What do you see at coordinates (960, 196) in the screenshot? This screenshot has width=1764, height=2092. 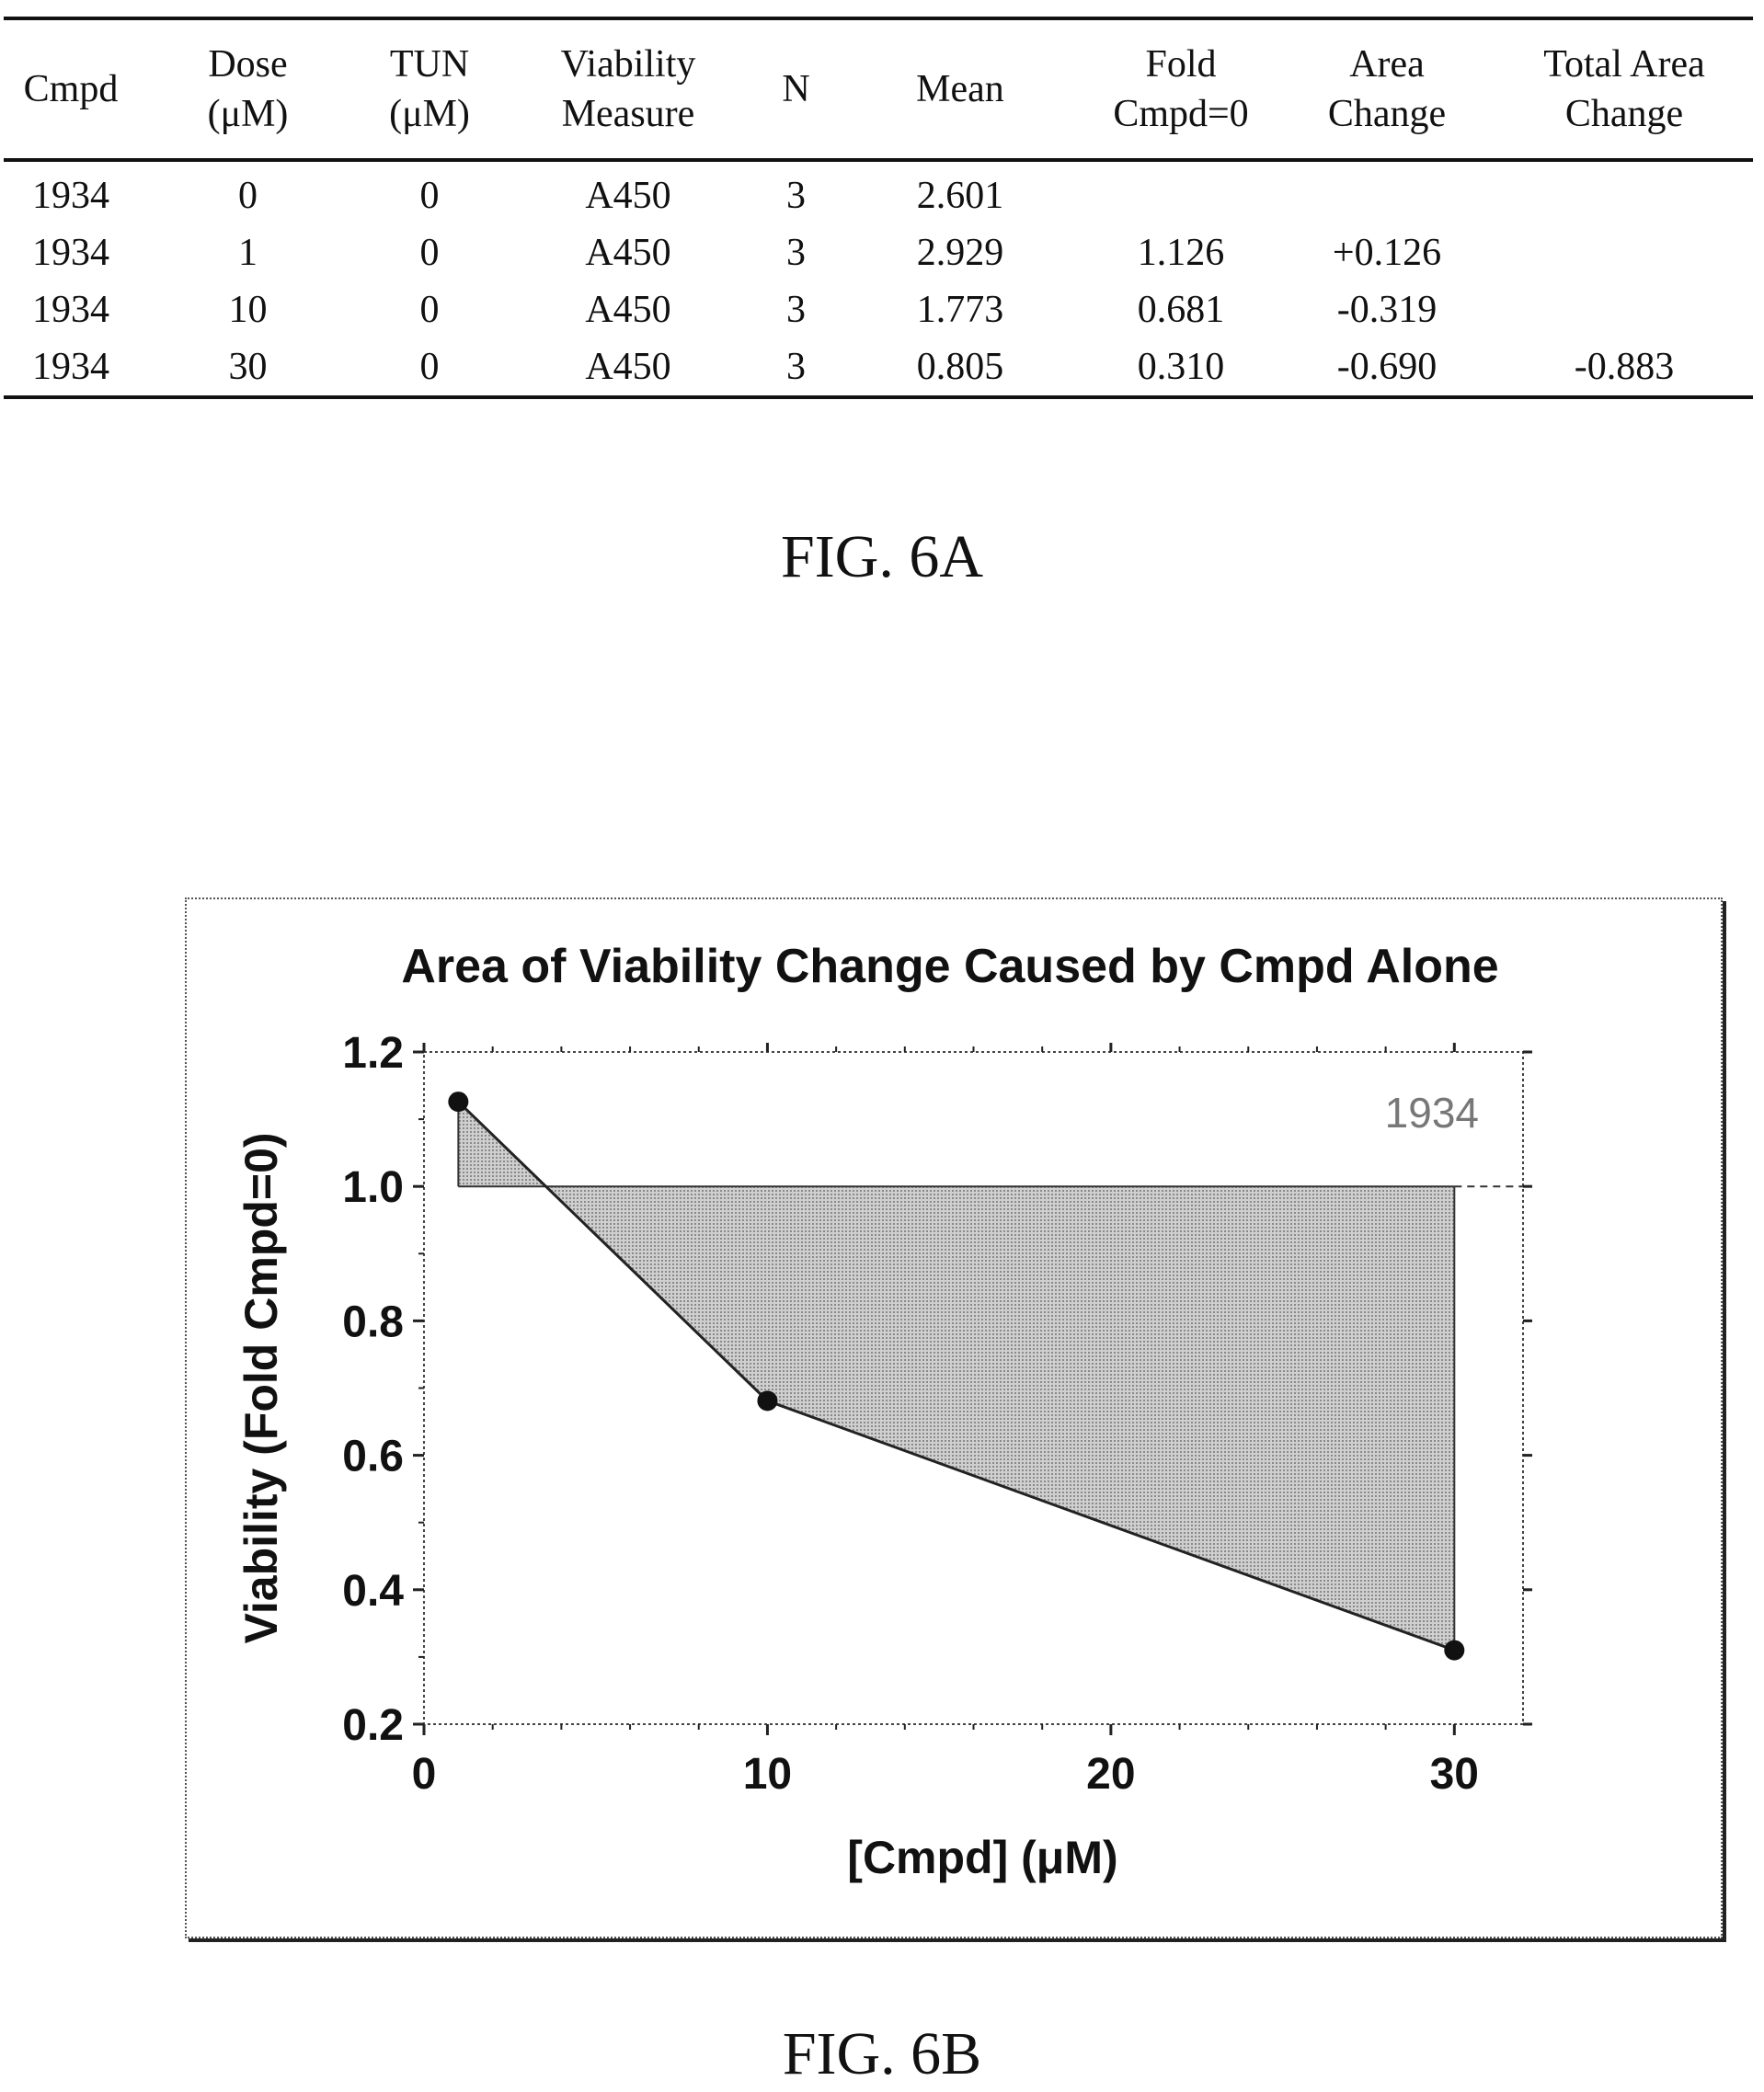 I see `table-cell: 2.601` at bounding box center [960, 196].